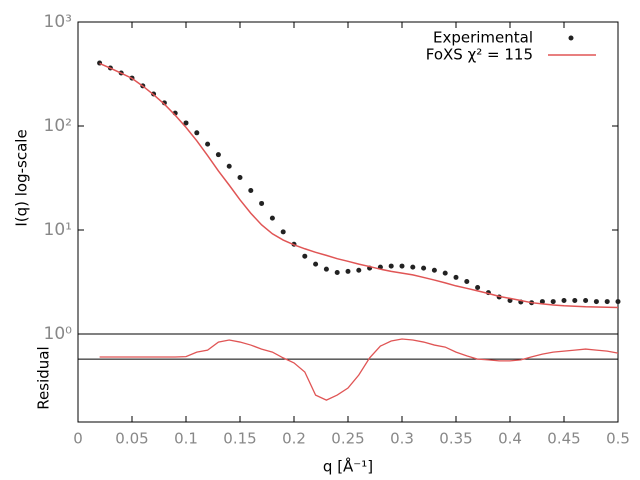 Image resolution: width=640 pixels, height=480 pixels. I want to click on y-tick-label: 10², so click(58, 126).